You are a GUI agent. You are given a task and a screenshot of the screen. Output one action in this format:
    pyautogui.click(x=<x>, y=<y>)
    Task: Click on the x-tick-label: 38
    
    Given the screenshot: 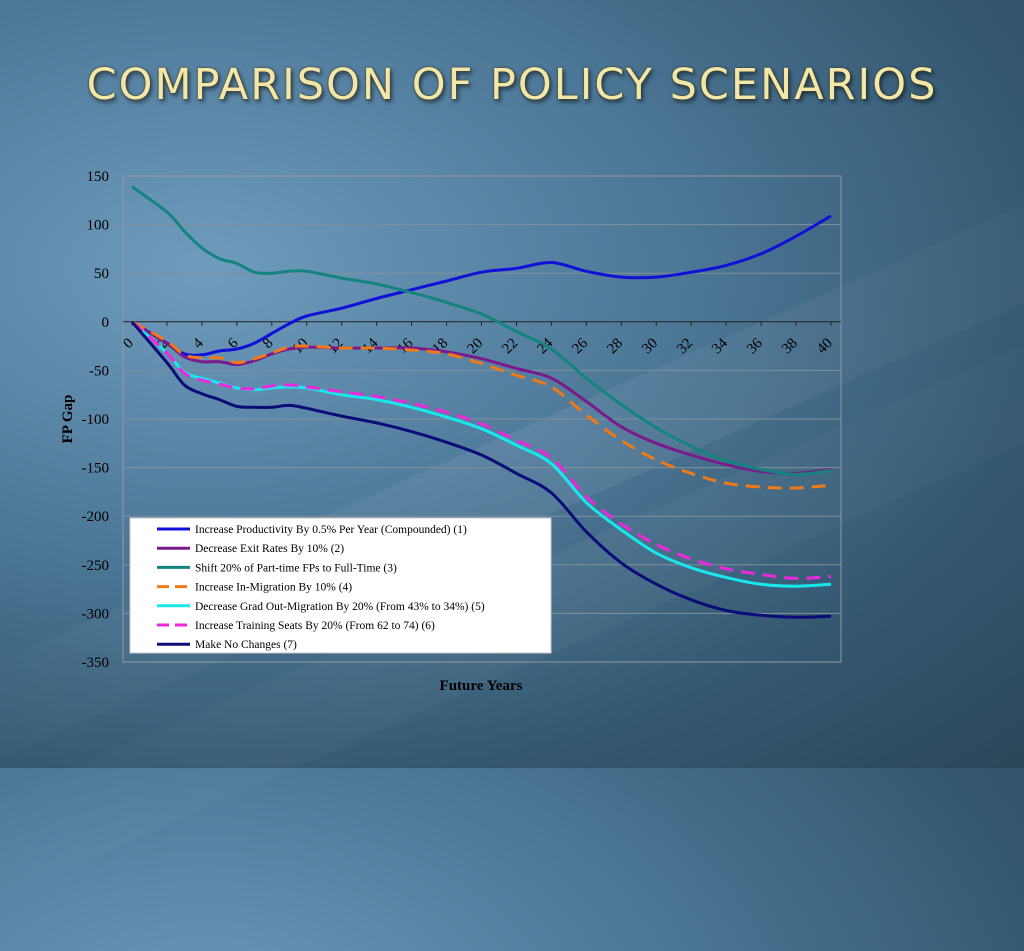 What is the action you would take?
    pyautogui.click(x=790, y=346)
    